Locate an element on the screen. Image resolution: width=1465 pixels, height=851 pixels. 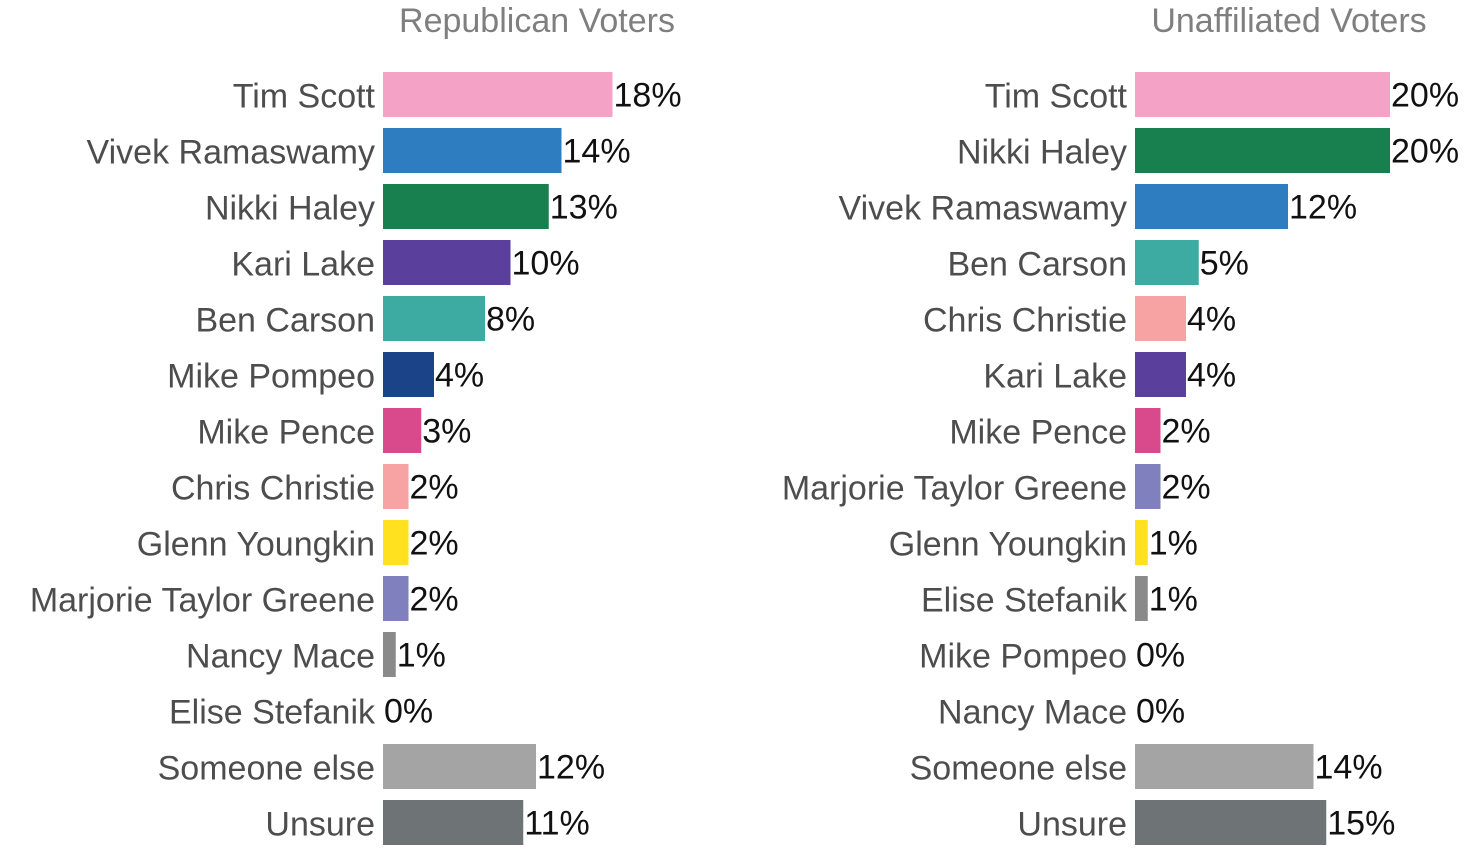
value-label-chris-christie: 2% is located at coordinates (434, 488).